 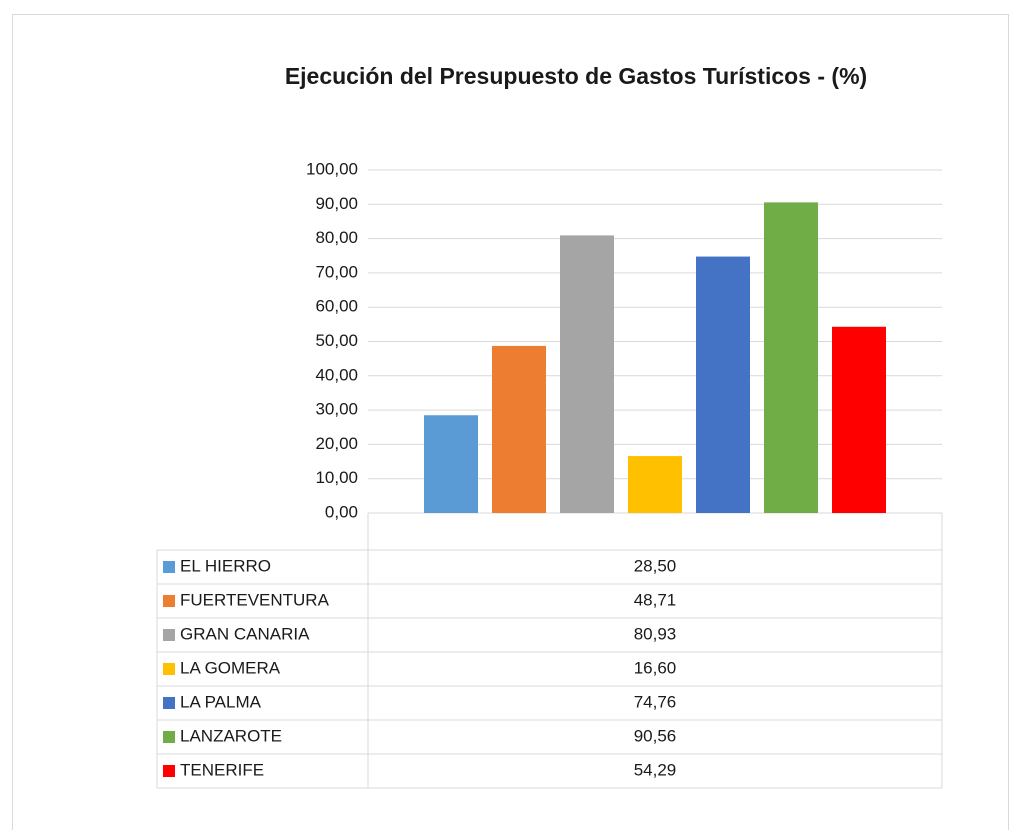 What do you see at coordinates (655, 667) in the screenshot?
I see `table-value: 16,60` at bounding box center [655, 667].